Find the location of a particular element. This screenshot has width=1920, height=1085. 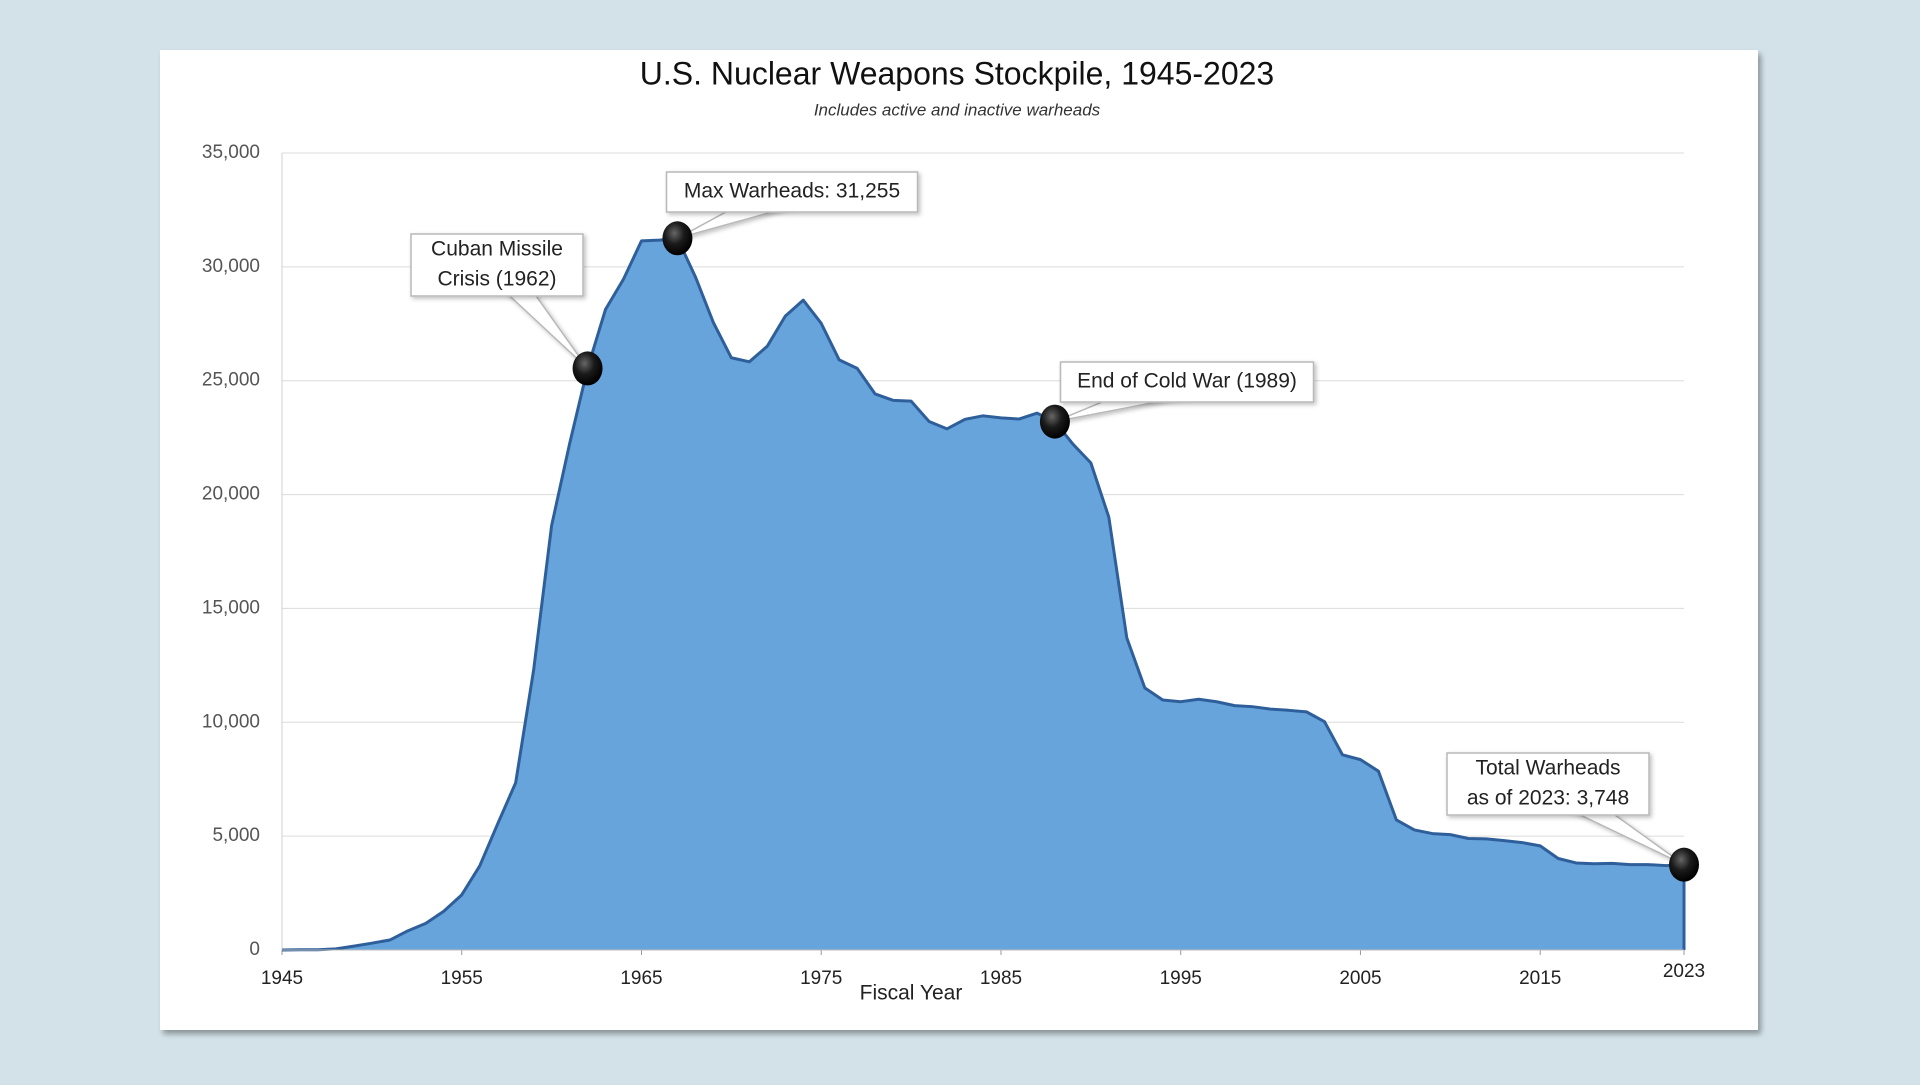

callout-text: End of Cold War (1989) is located at coordinates (1187, 381).